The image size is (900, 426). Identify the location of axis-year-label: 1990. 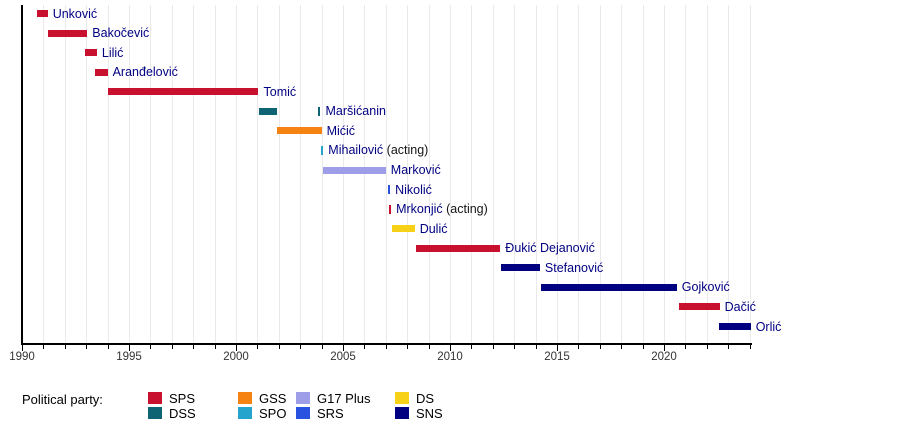
(22, 357).